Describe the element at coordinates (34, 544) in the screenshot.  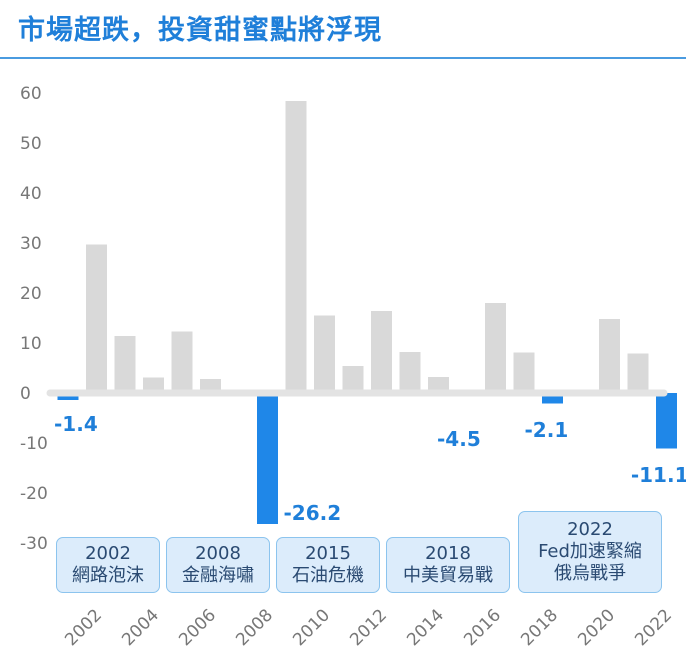
I see `y-tick-label: -30` at that location.